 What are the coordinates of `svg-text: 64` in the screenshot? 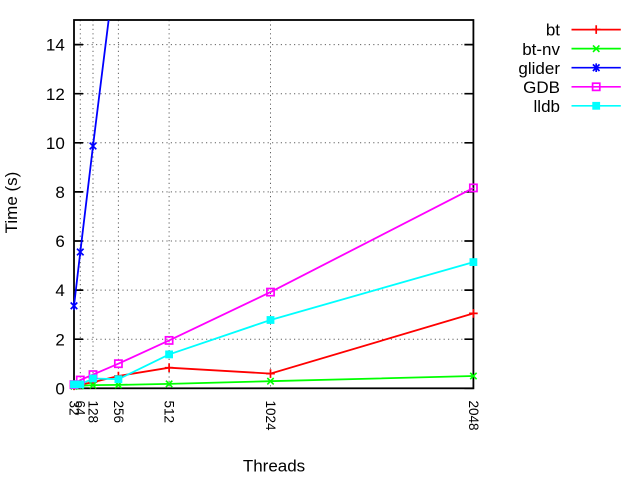 It's located at (80, 409).